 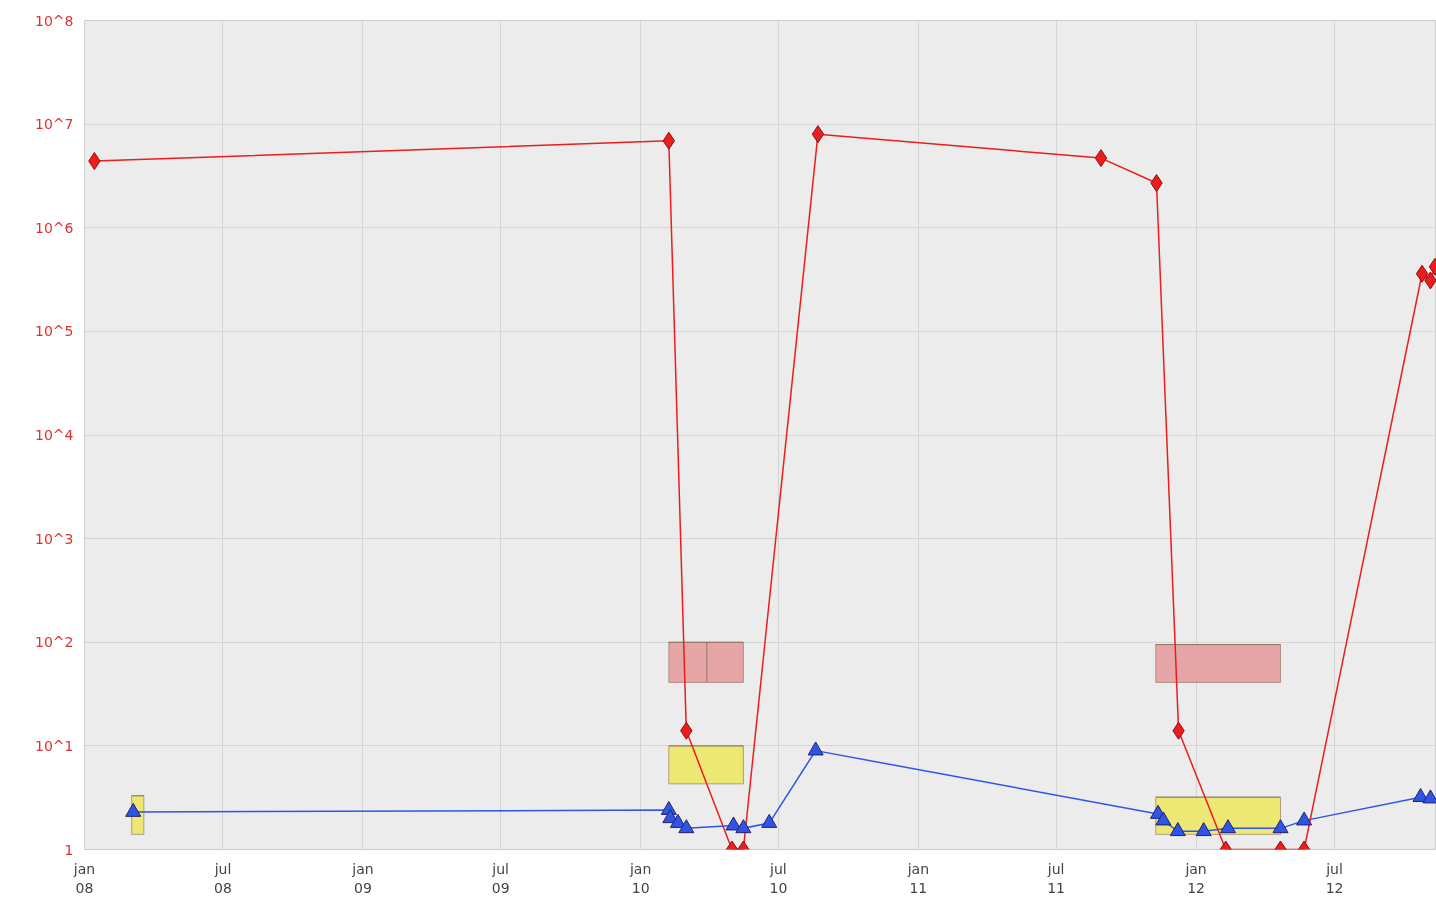 What do you see at coordinates (54, 745) in the screenshot?
I see `y-tick-label: 10^1` at bounding box center [54, 745].